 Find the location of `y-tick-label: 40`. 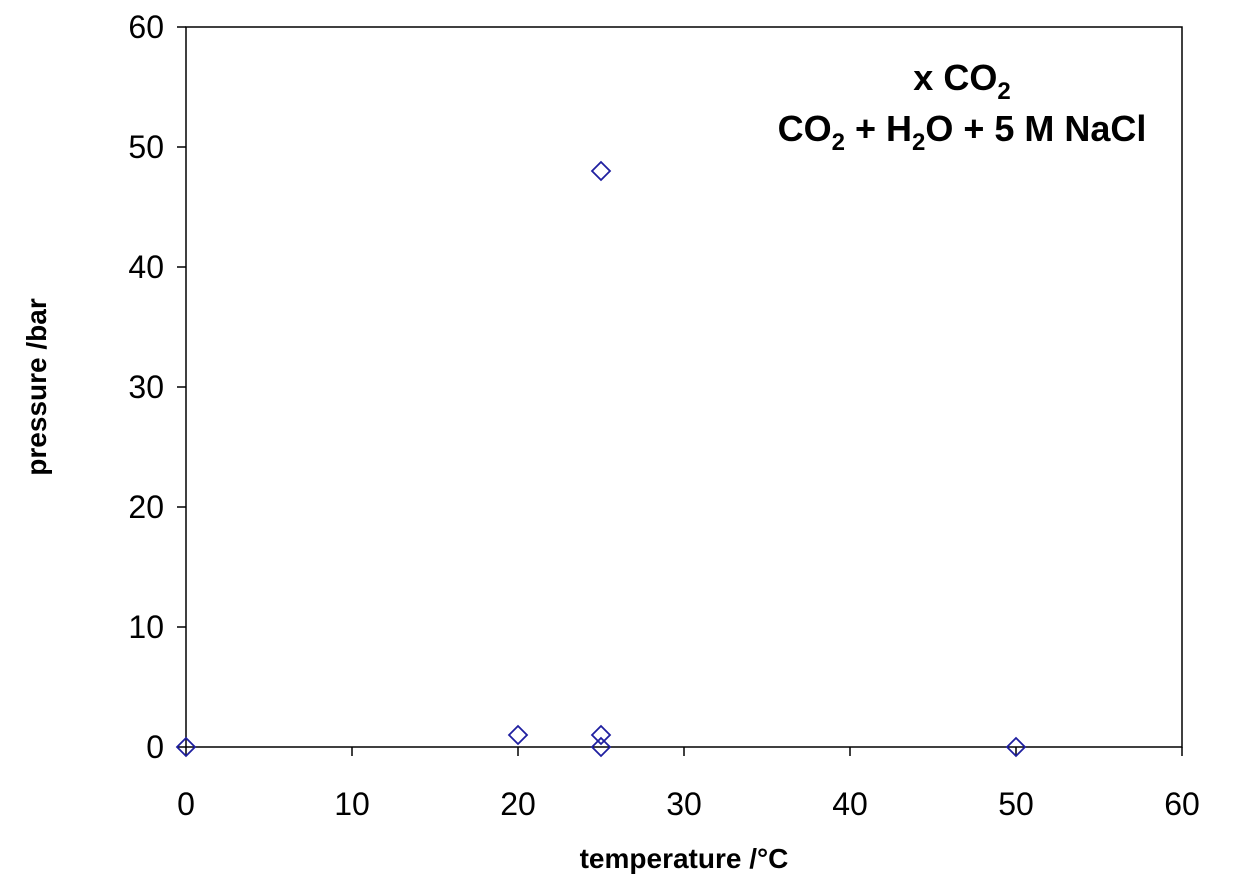

y-tick-label: 40 is located at coordinates (146, 267).